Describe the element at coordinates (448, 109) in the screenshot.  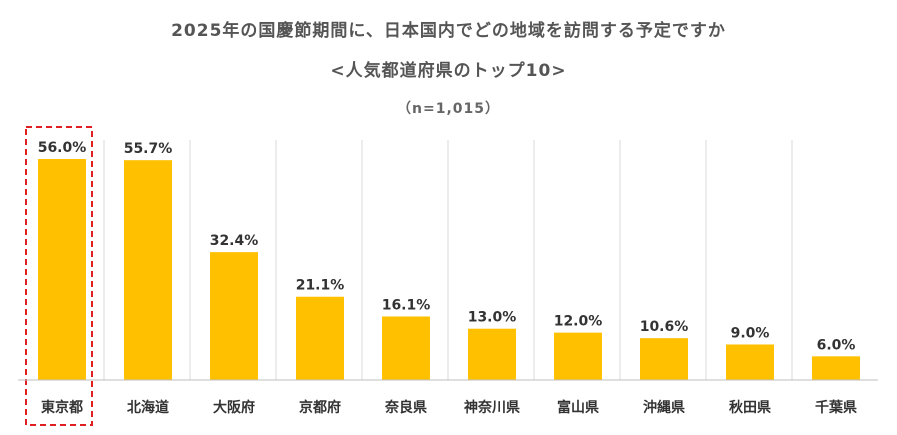
I see `chart-sample-size: （n=1,015）` at that location.